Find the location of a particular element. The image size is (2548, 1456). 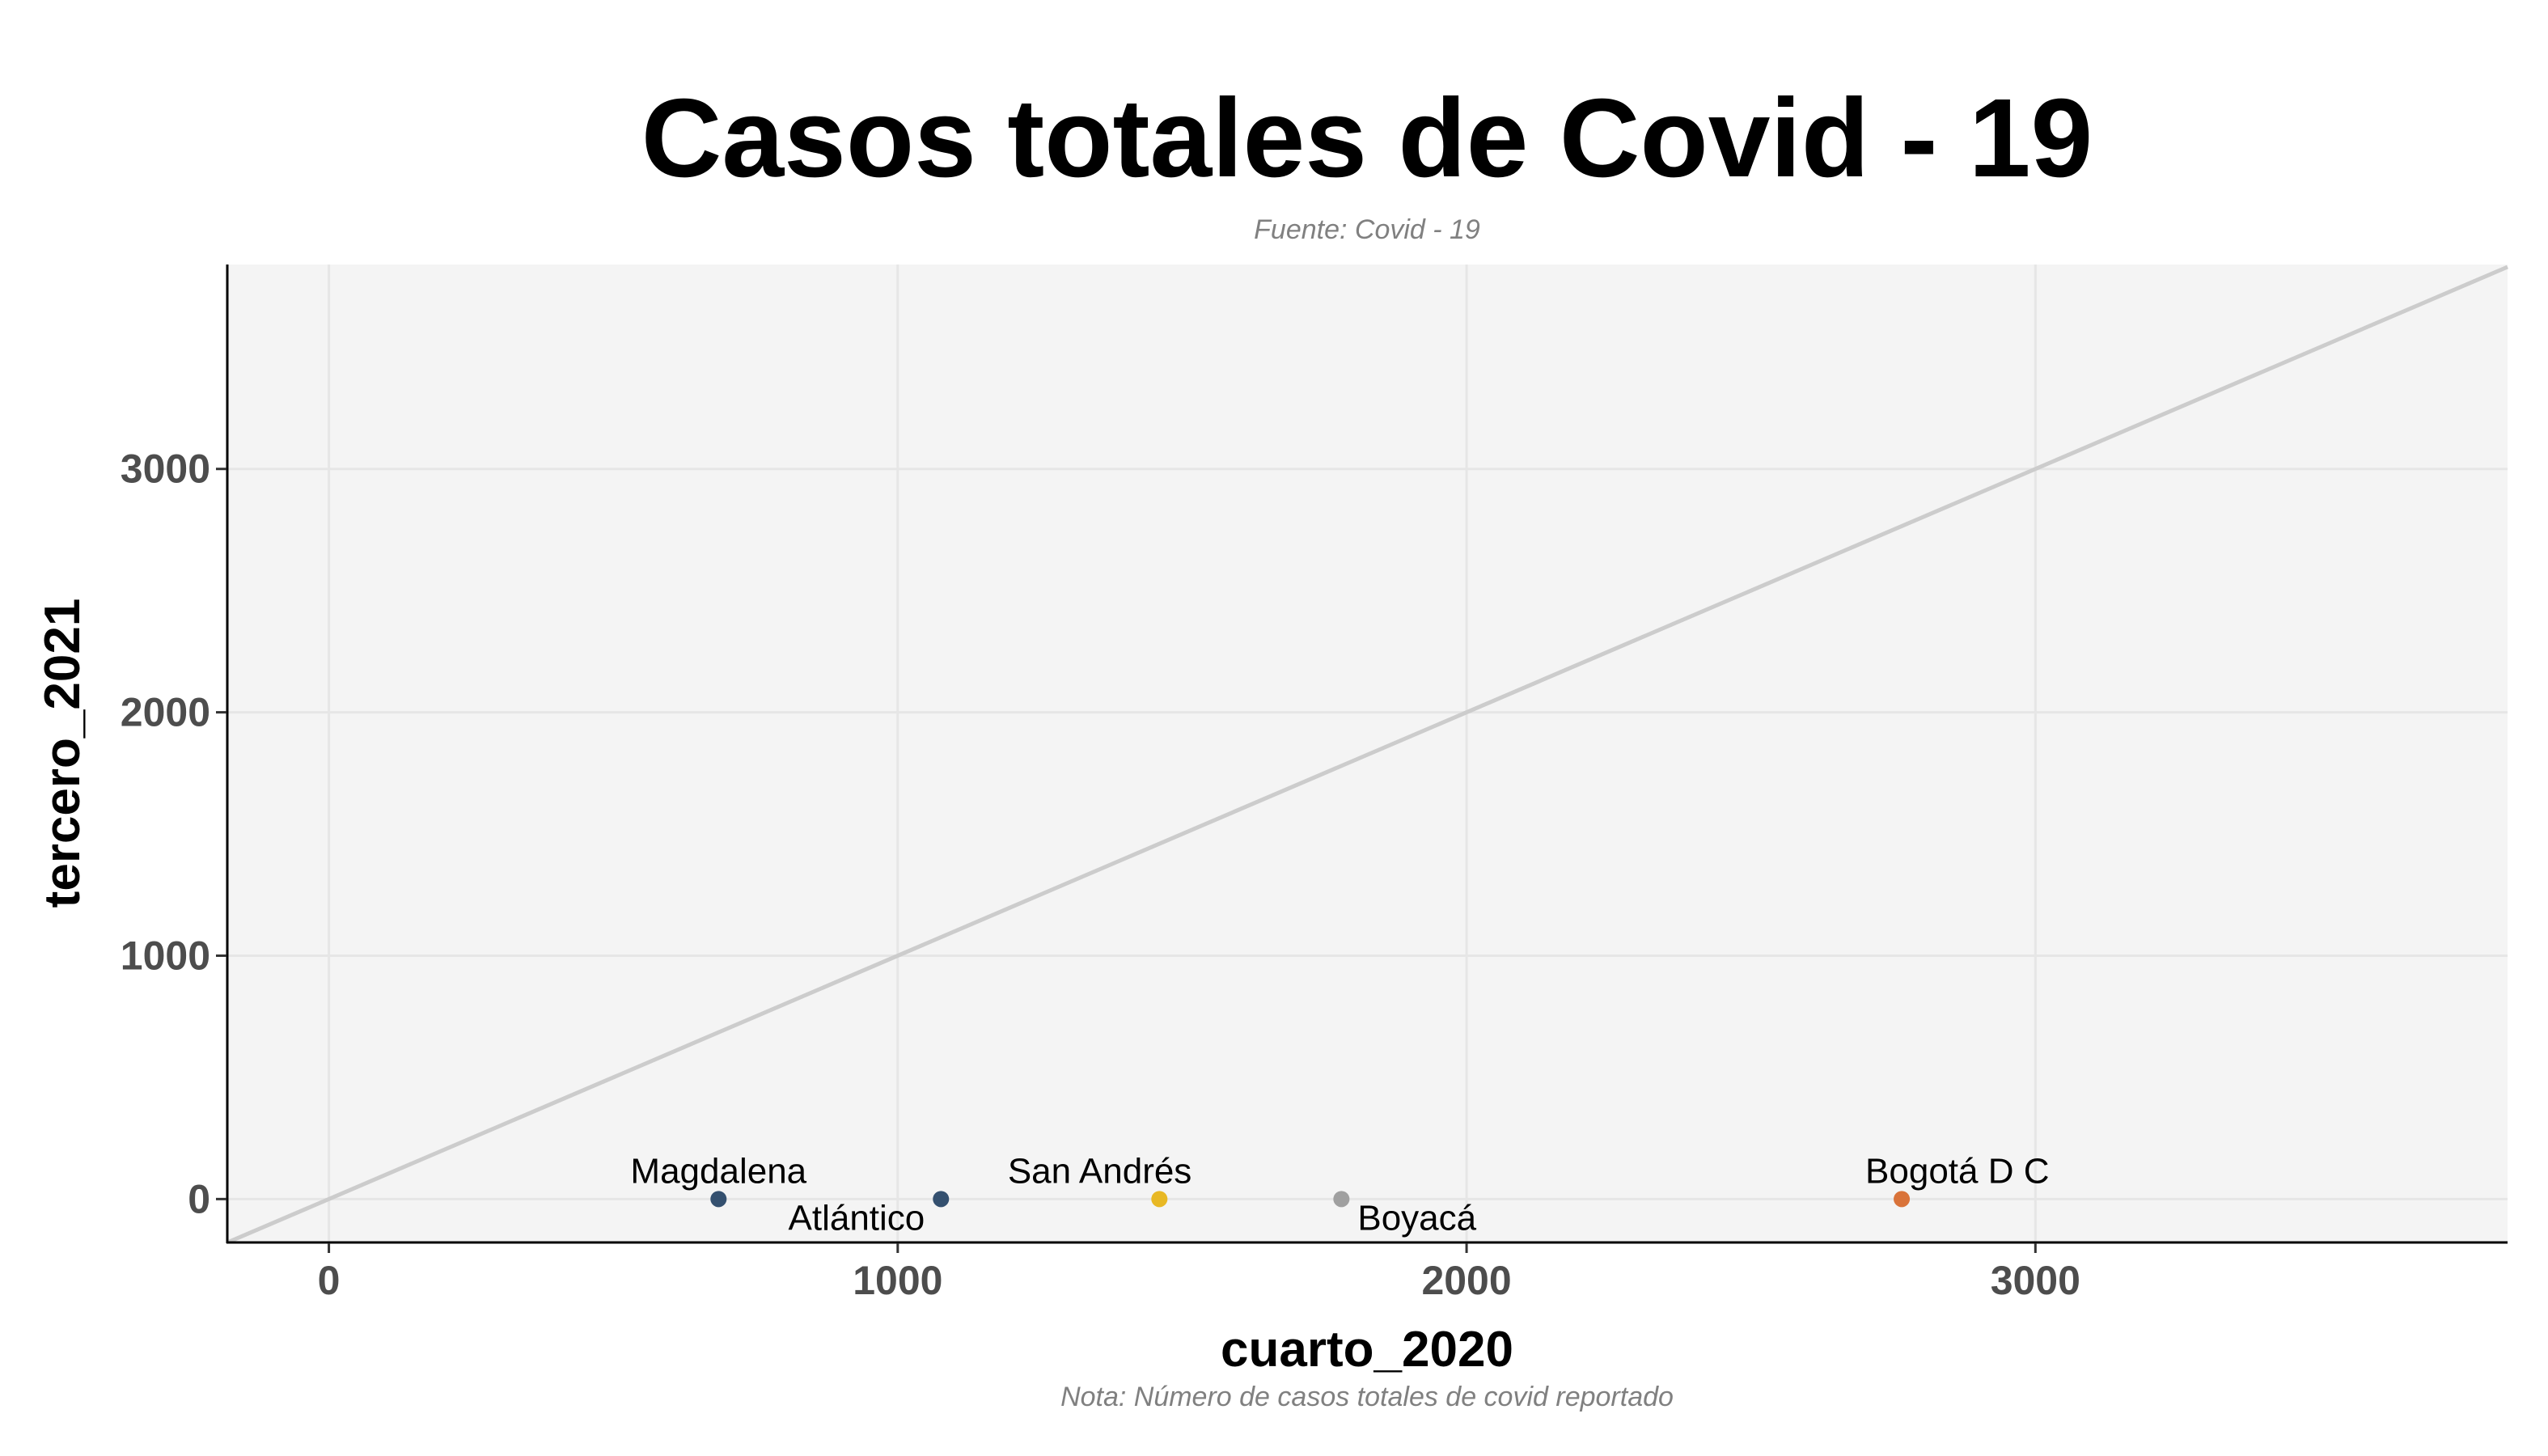

x-ticks: 0 1000 2000 3000 is located at coordinates (1199, 1273).